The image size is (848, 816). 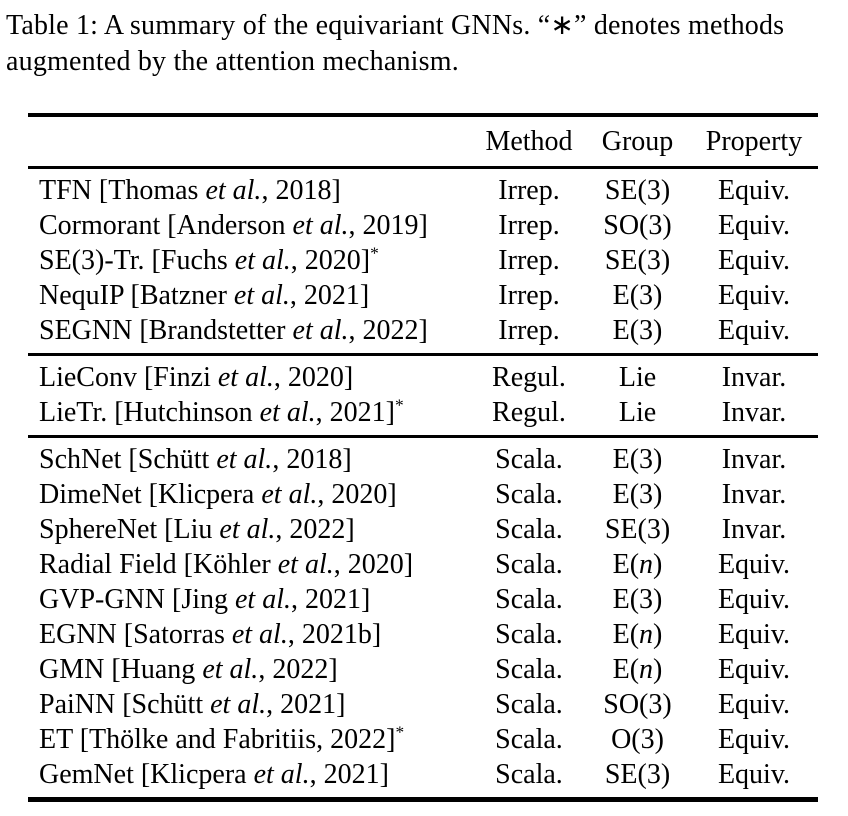 What do you see at coordinates (226, 564) in the screenshot?
I see `method-name-cell: Radial Field [Köhler et al., 2020]` at bounding box center [226, 564].